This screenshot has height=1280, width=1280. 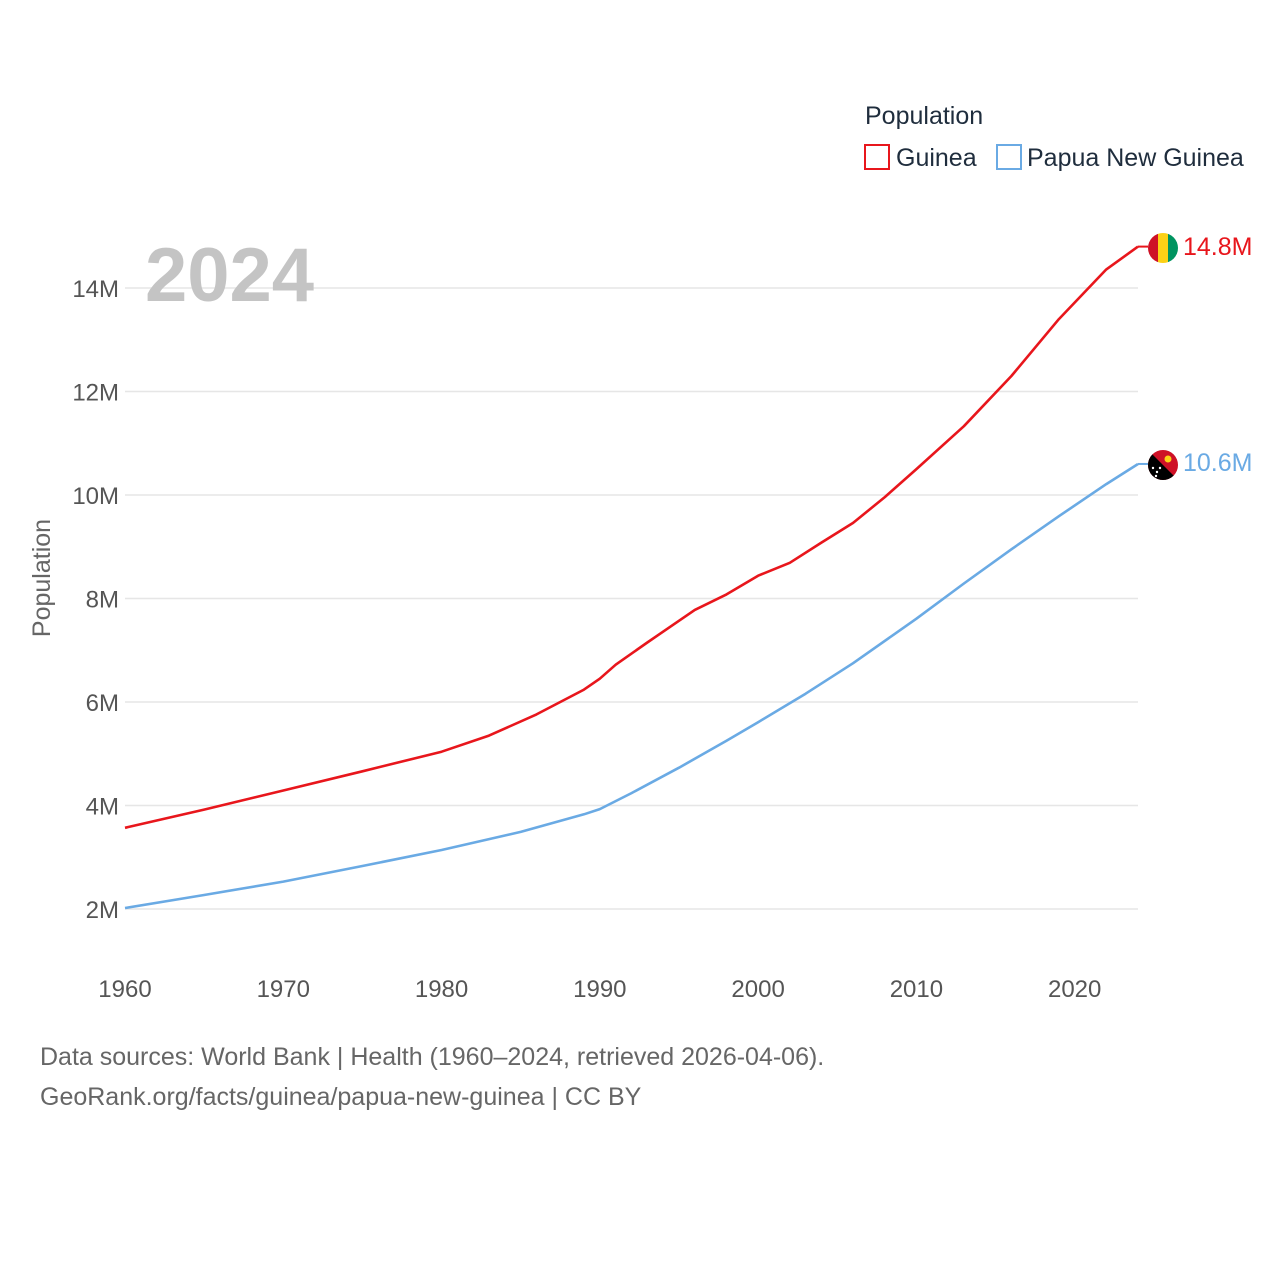 What do you see at coordinates (916, 989) in the screenshot?
I see `x-tick-label: 2010` at bounding box center [916, 989].